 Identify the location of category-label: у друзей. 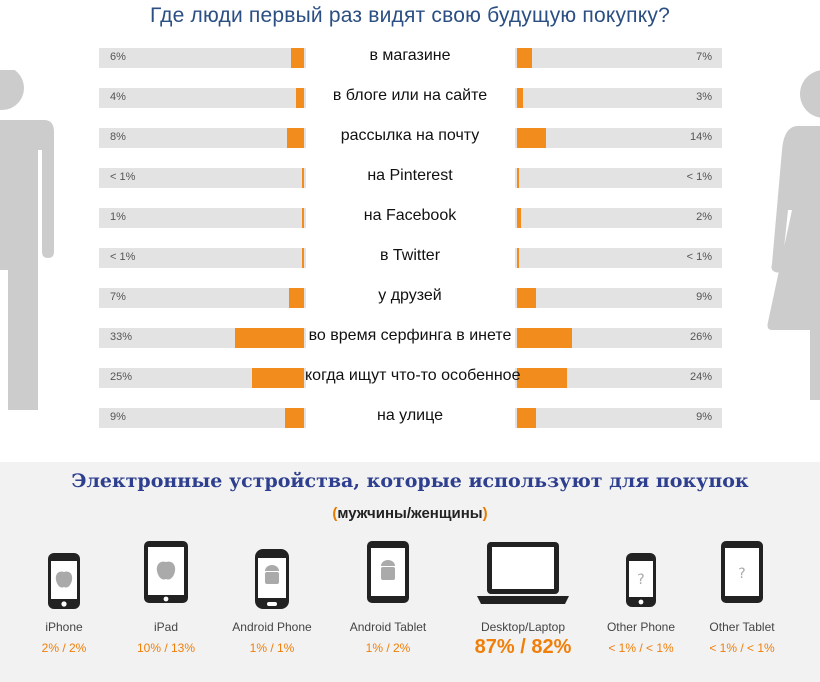
(410, 295).